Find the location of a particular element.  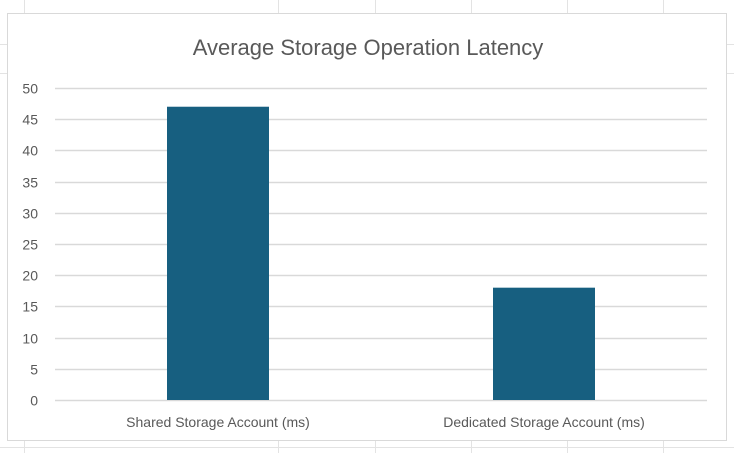

x-category-label: Dedicated Storage Account (ms) is located at coordinates (544, 422).